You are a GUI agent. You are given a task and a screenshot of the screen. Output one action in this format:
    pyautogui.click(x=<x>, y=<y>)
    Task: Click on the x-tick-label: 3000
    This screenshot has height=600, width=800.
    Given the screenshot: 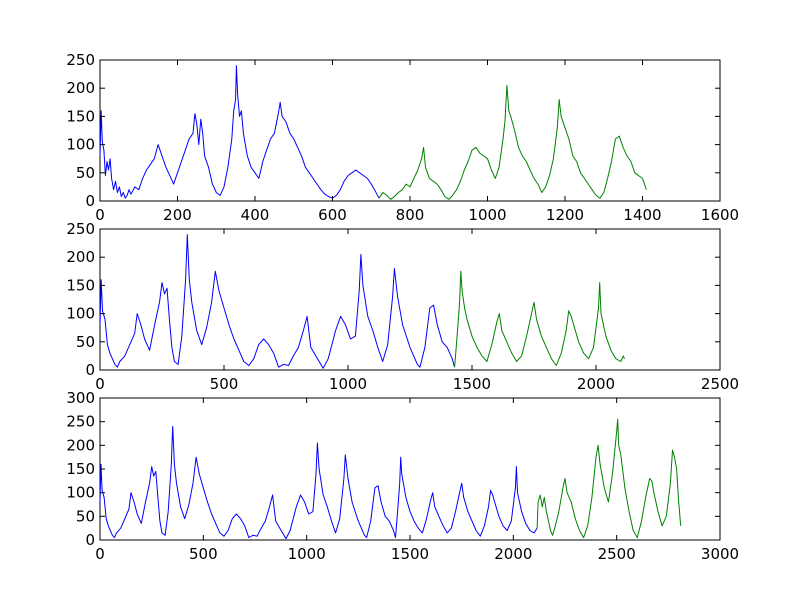 What is the action you would take?
    pyautogui.click(x=720, y=554)
    